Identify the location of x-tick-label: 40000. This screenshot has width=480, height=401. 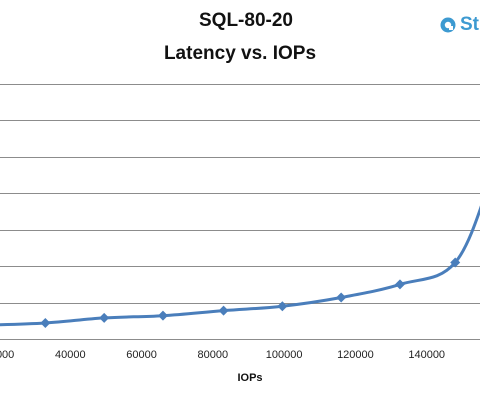
(70, 355).